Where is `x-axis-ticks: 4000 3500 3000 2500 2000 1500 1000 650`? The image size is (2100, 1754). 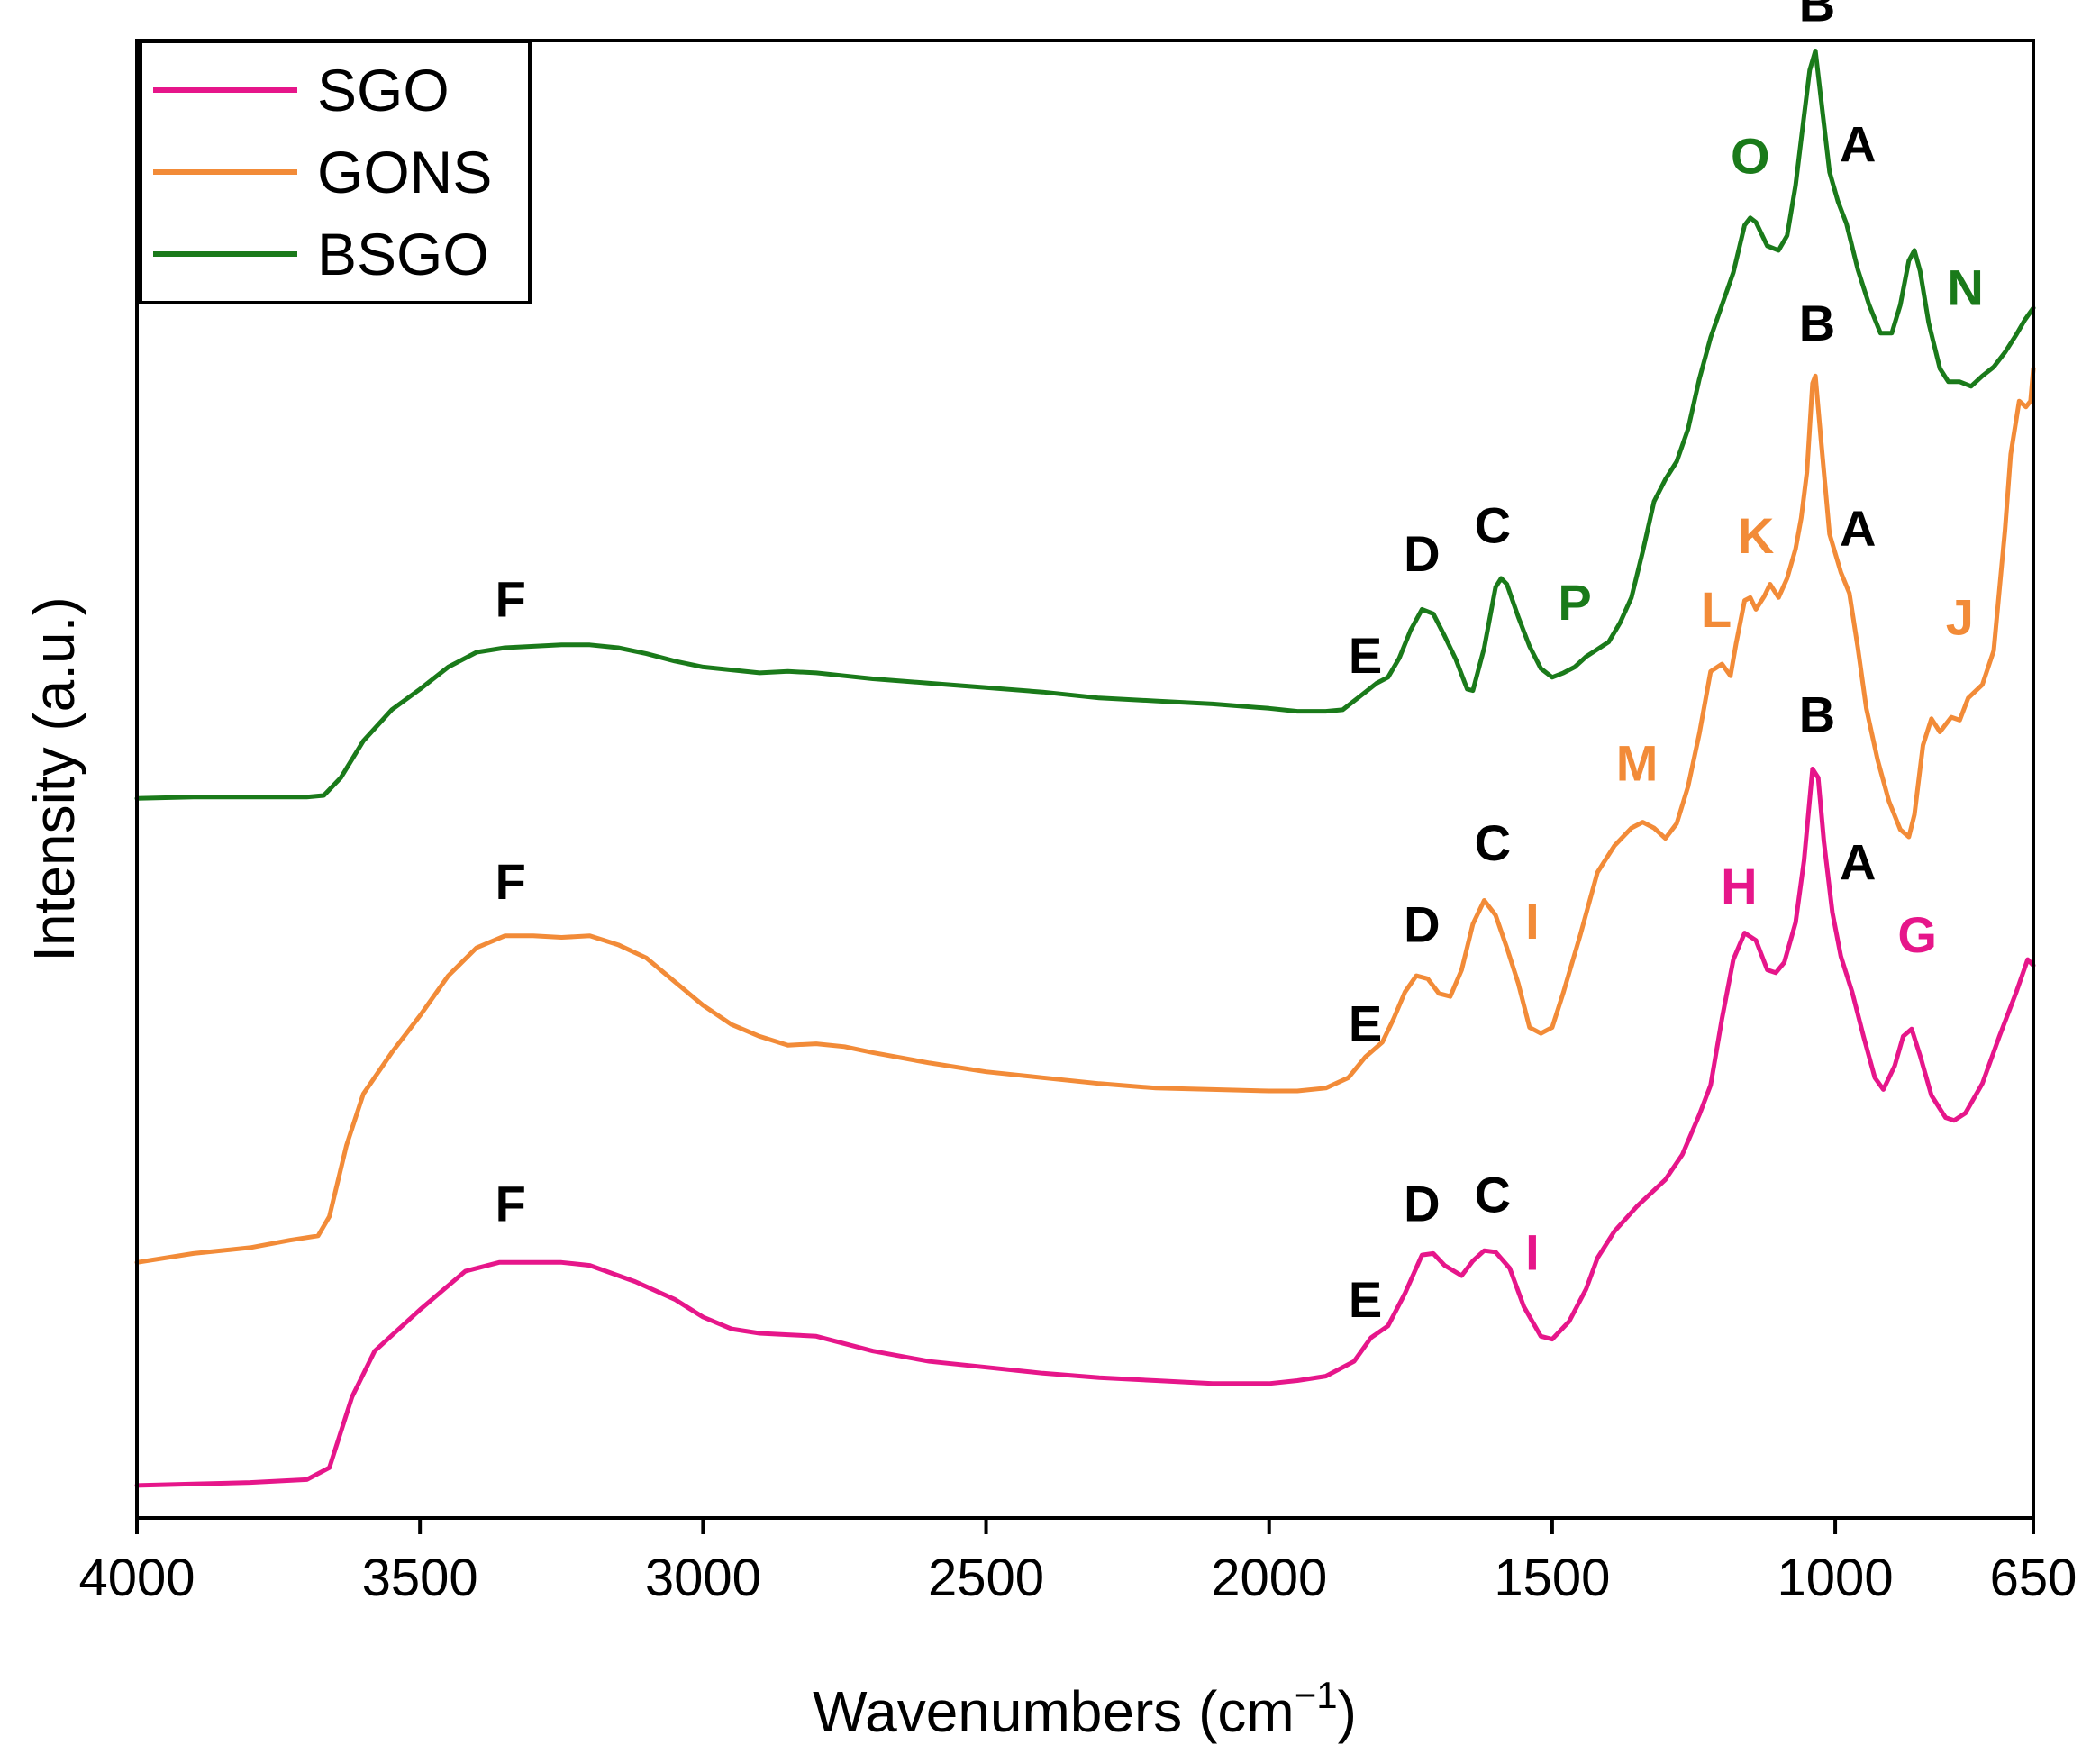
x-axis-ticks: 4000 3500 3000 2500 2000 1500 1000 650 is located at coordinates (1077, 1563).